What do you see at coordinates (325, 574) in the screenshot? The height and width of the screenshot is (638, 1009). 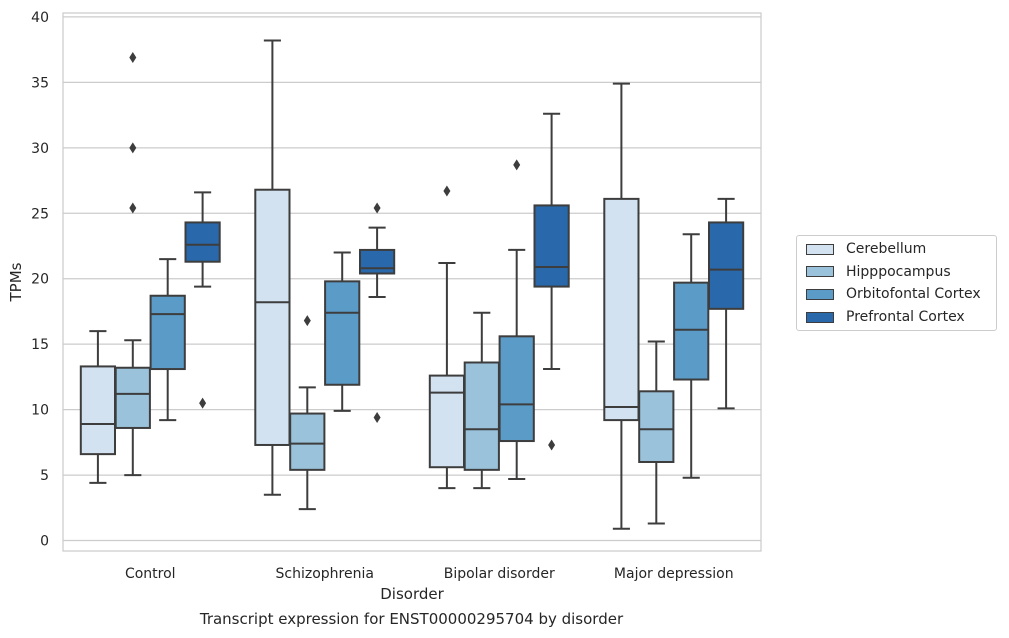 I see `x-tick-label: Schizophrenia` at bounding box center [325, 574].